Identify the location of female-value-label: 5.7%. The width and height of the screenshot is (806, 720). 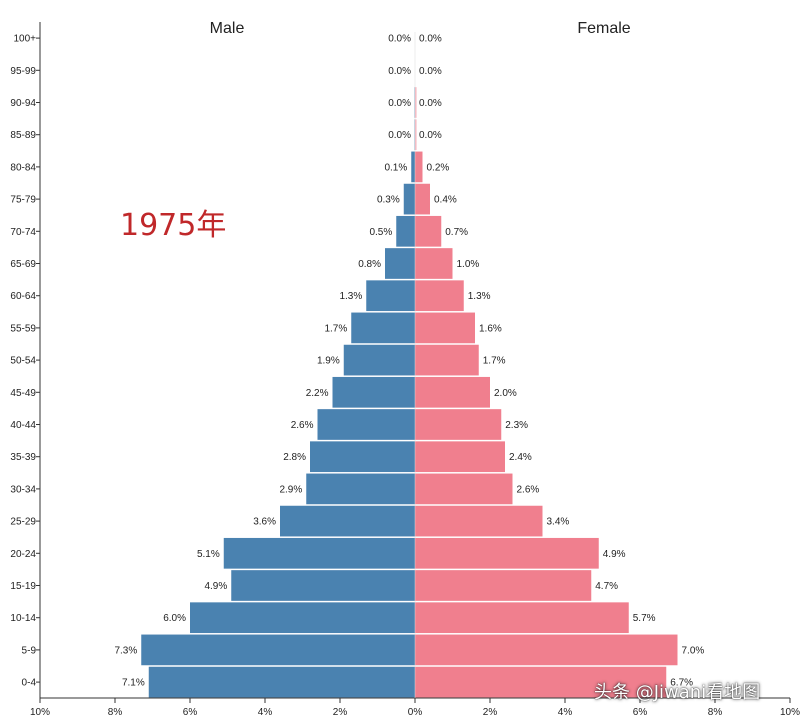
(644, 618).